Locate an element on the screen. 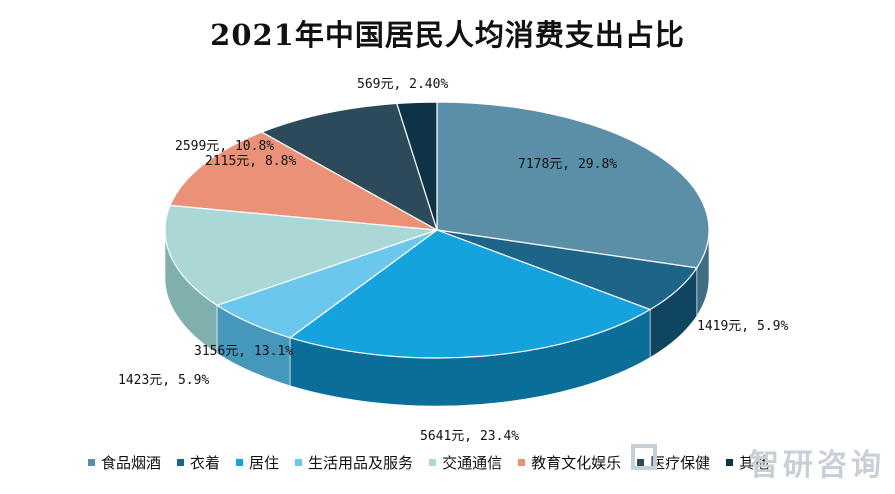 This screenshot has width=895, height=494. legend-item-6: 医疗保健 is located at coordinates (673, 462).